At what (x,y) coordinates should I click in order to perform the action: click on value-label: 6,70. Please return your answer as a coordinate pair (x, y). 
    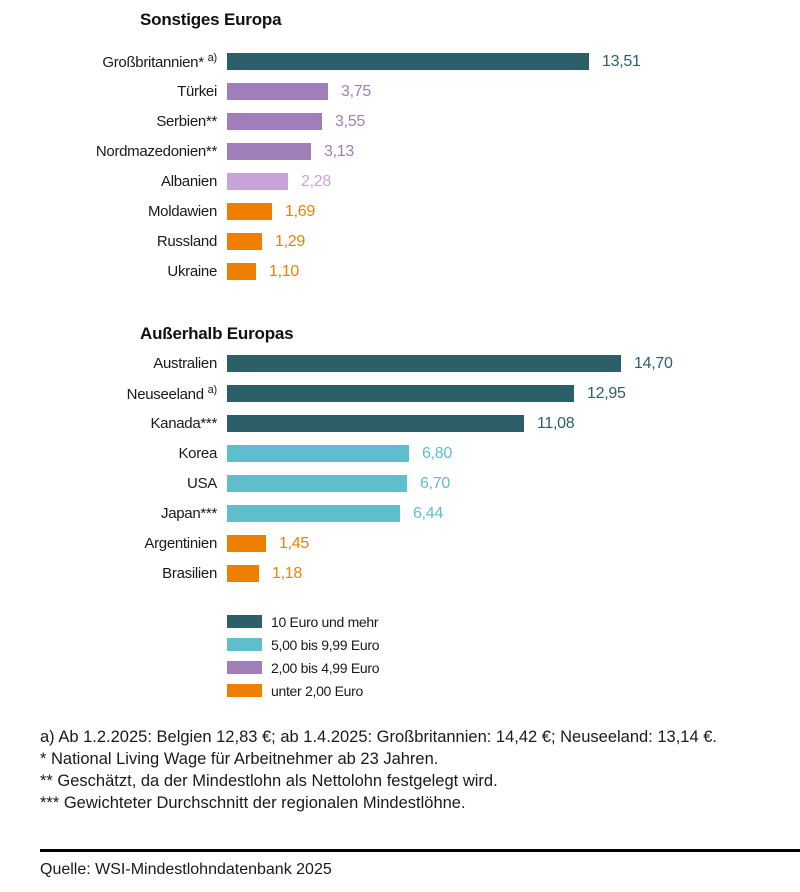
    Looking at the image, I should click on (435, 483).